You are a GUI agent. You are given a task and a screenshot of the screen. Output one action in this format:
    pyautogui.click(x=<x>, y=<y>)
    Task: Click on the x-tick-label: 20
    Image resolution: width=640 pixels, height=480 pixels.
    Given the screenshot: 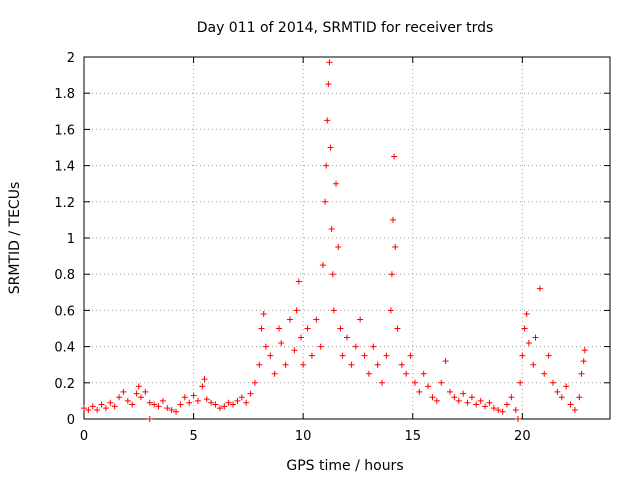 What is the action you would take?
    pyautogui.click(x=522, y=436)
    